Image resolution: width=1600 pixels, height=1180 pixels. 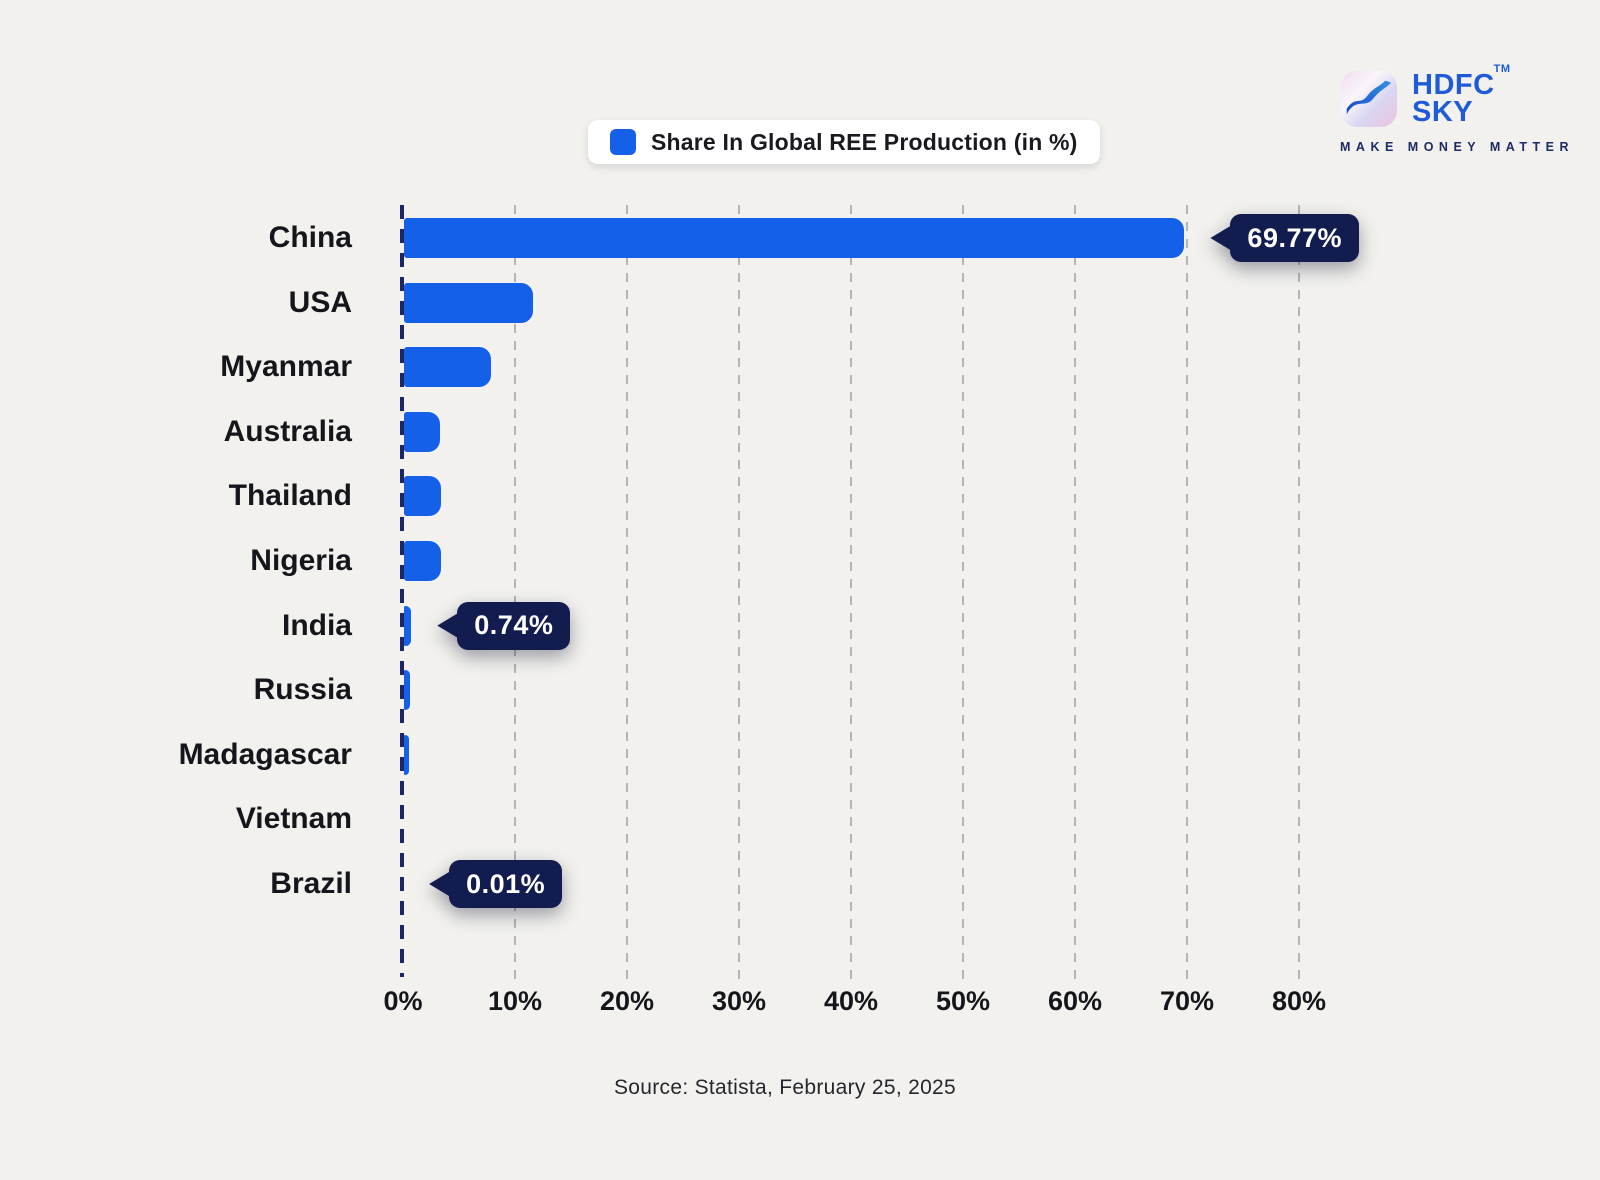 I want to click on callout-value: 0.74%, so click(x=514, y=625).